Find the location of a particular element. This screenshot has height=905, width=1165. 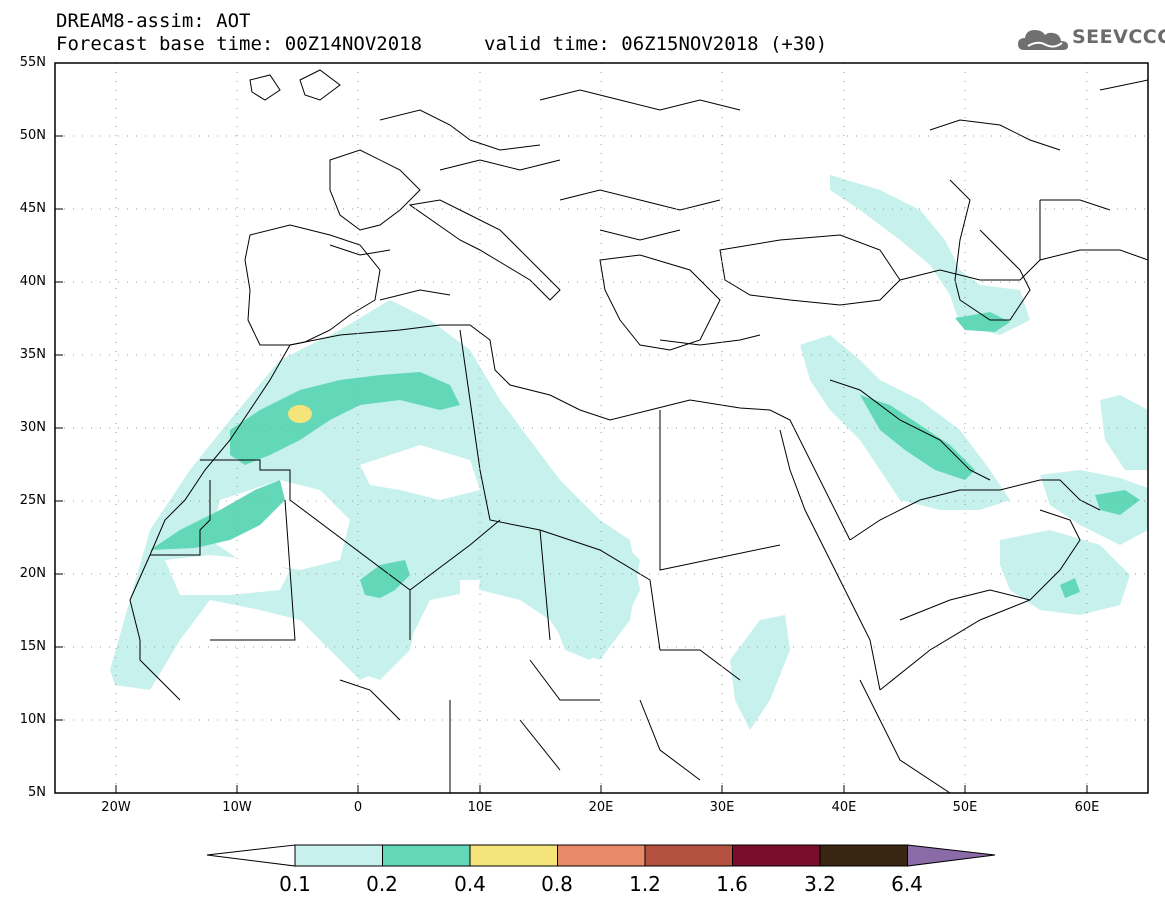

lat-label-50n: 50N is located at coordinates (32, 135).